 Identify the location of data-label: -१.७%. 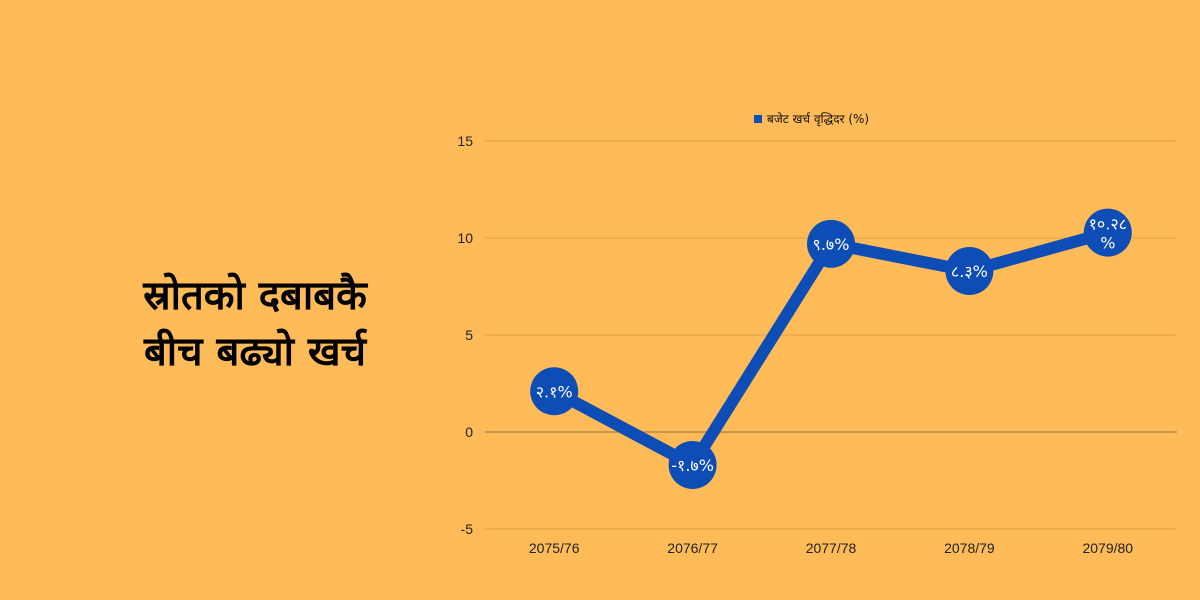
(692, 465).